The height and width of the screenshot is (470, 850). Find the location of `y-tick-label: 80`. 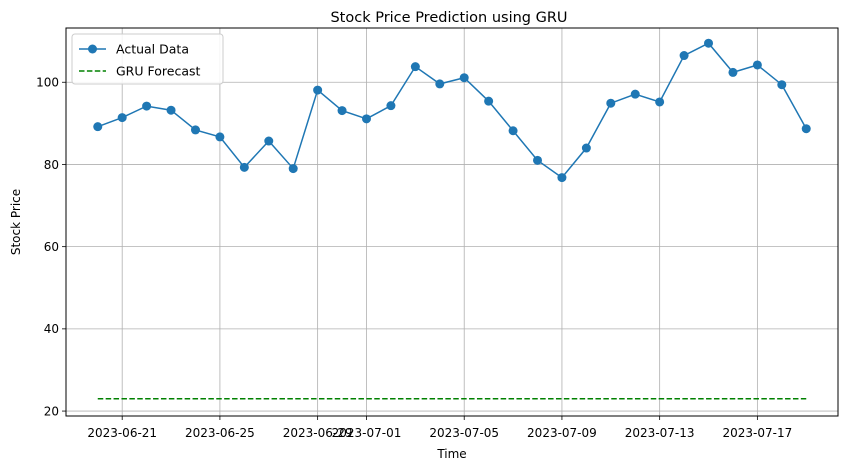

y-tick-label: 80 is located at coordinates (51, 165).